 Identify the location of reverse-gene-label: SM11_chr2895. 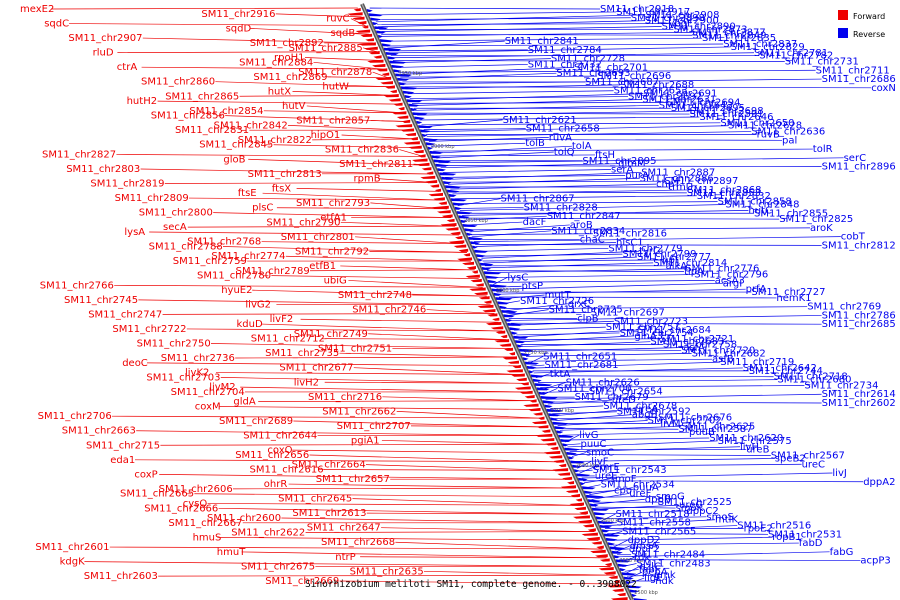
(619, 161).